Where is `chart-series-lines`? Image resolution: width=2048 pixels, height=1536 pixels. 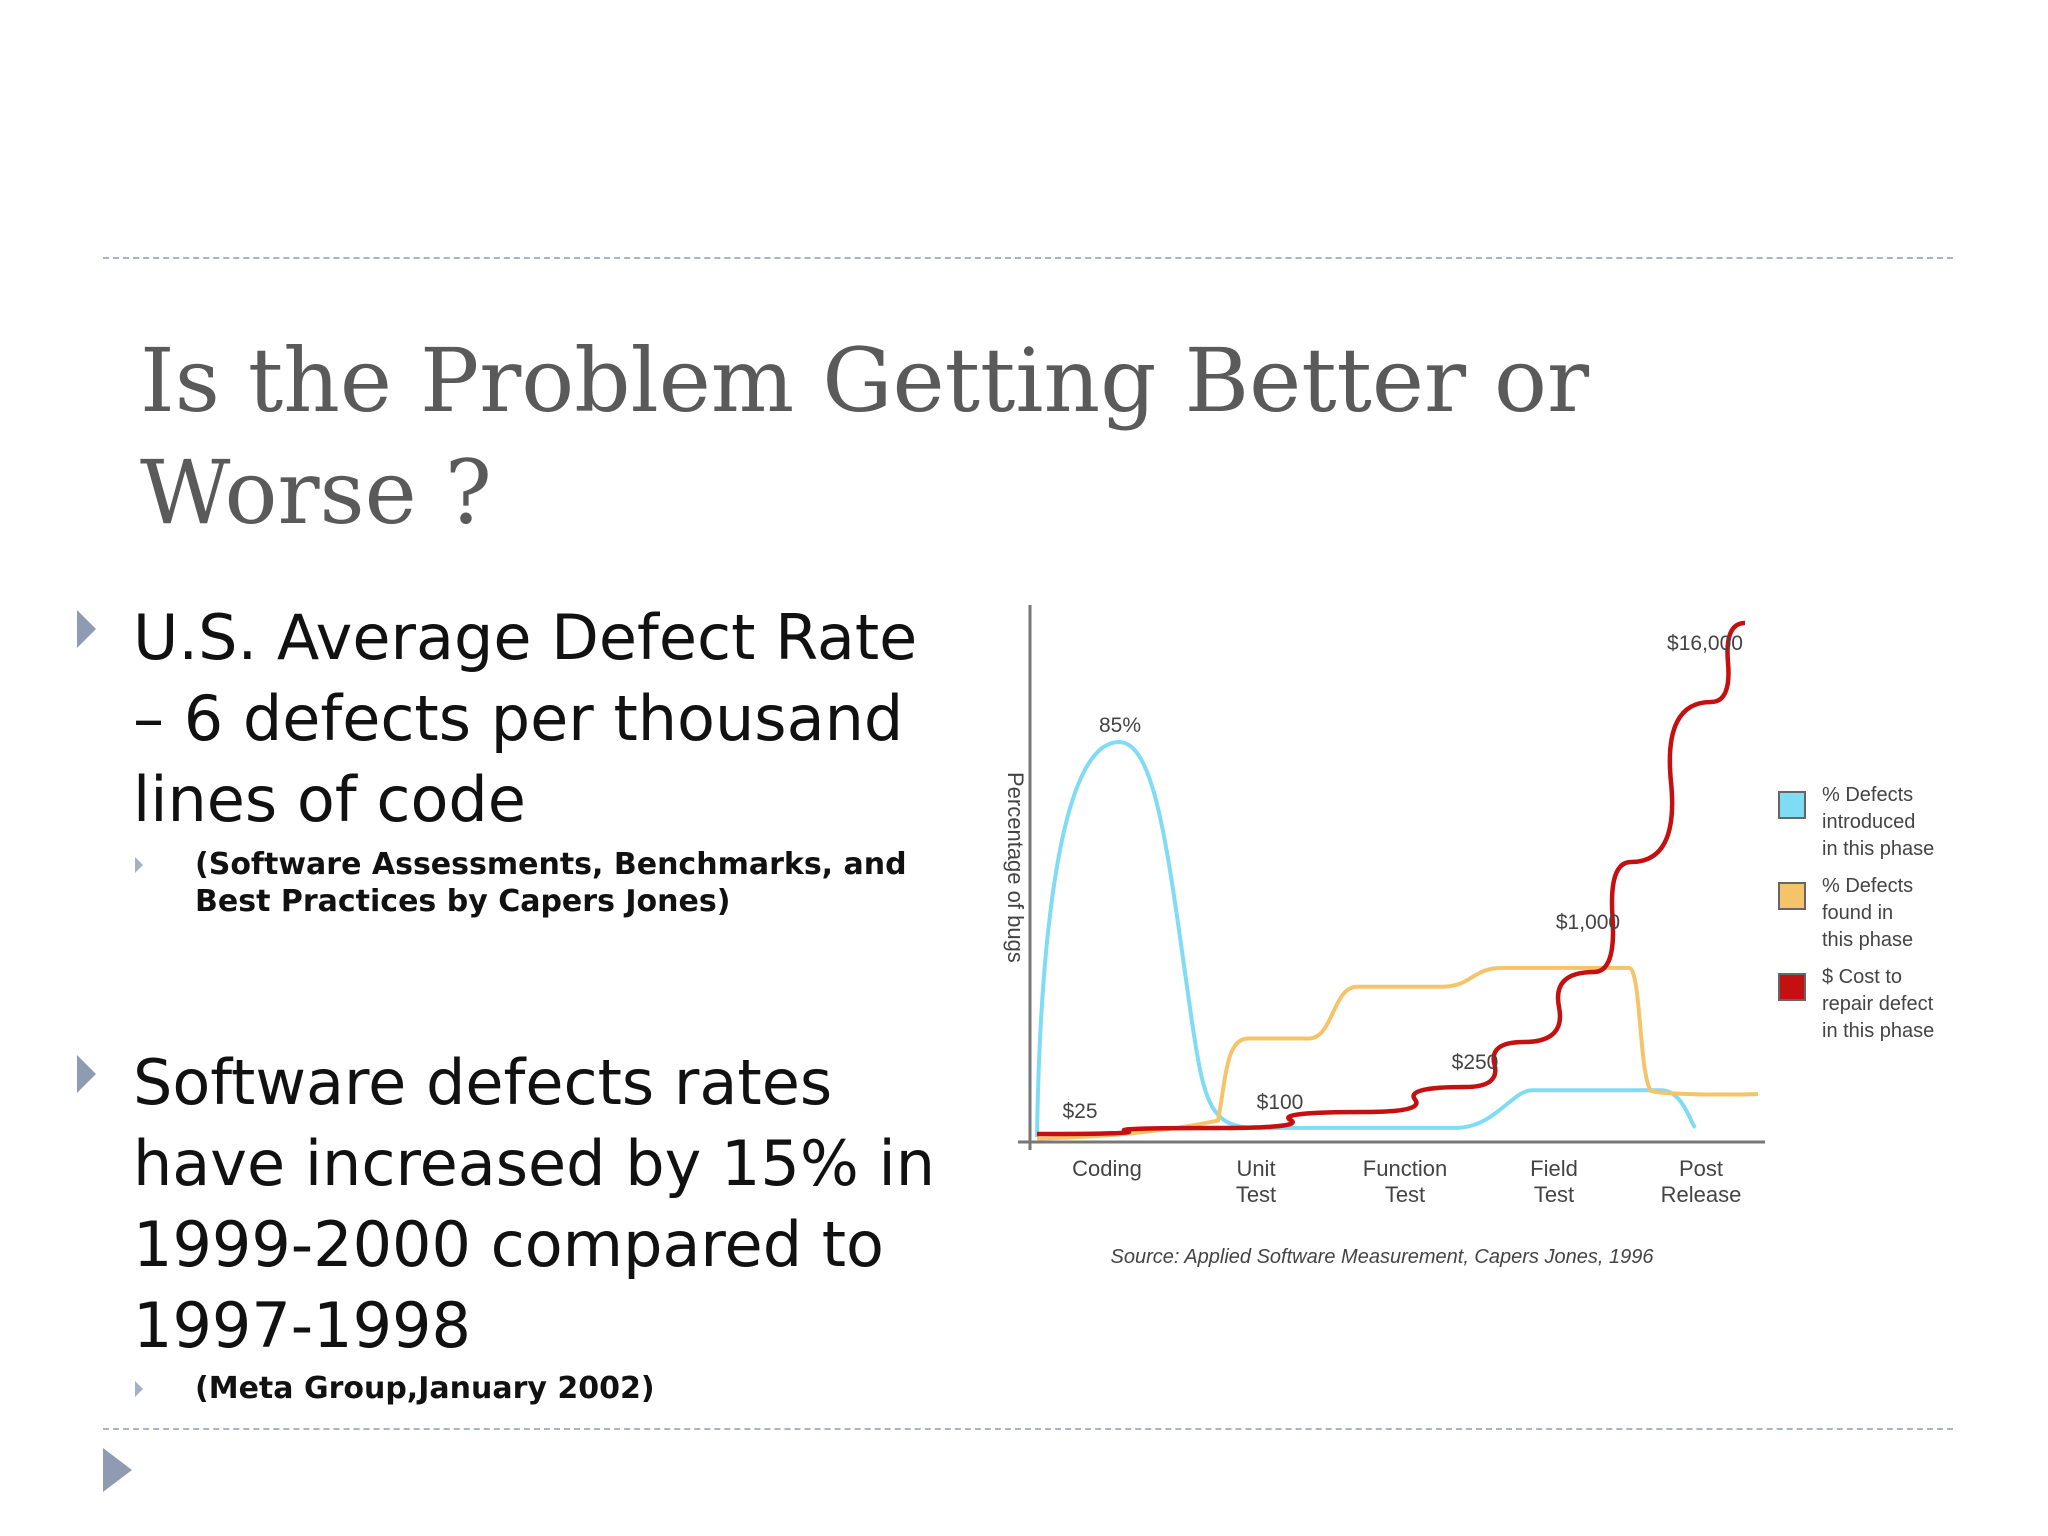 chart-series-lines is located at coordinates (1397, 880).